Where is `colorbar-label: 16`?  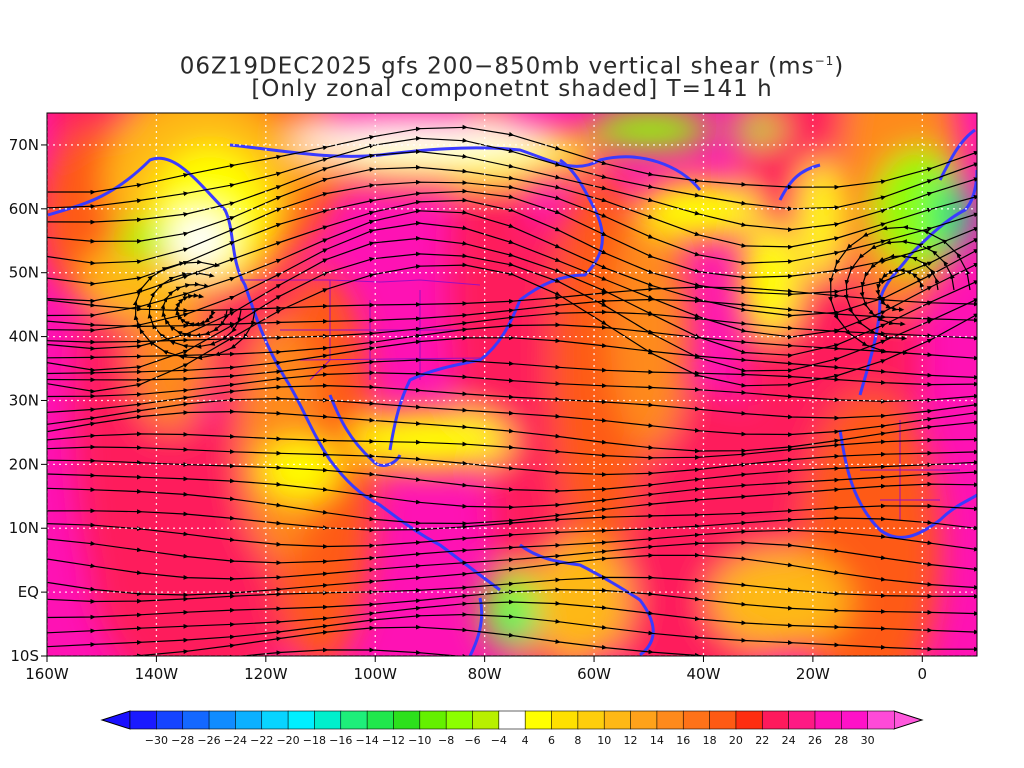
colorbar-label: 16 is located at coordinates (683, 740).